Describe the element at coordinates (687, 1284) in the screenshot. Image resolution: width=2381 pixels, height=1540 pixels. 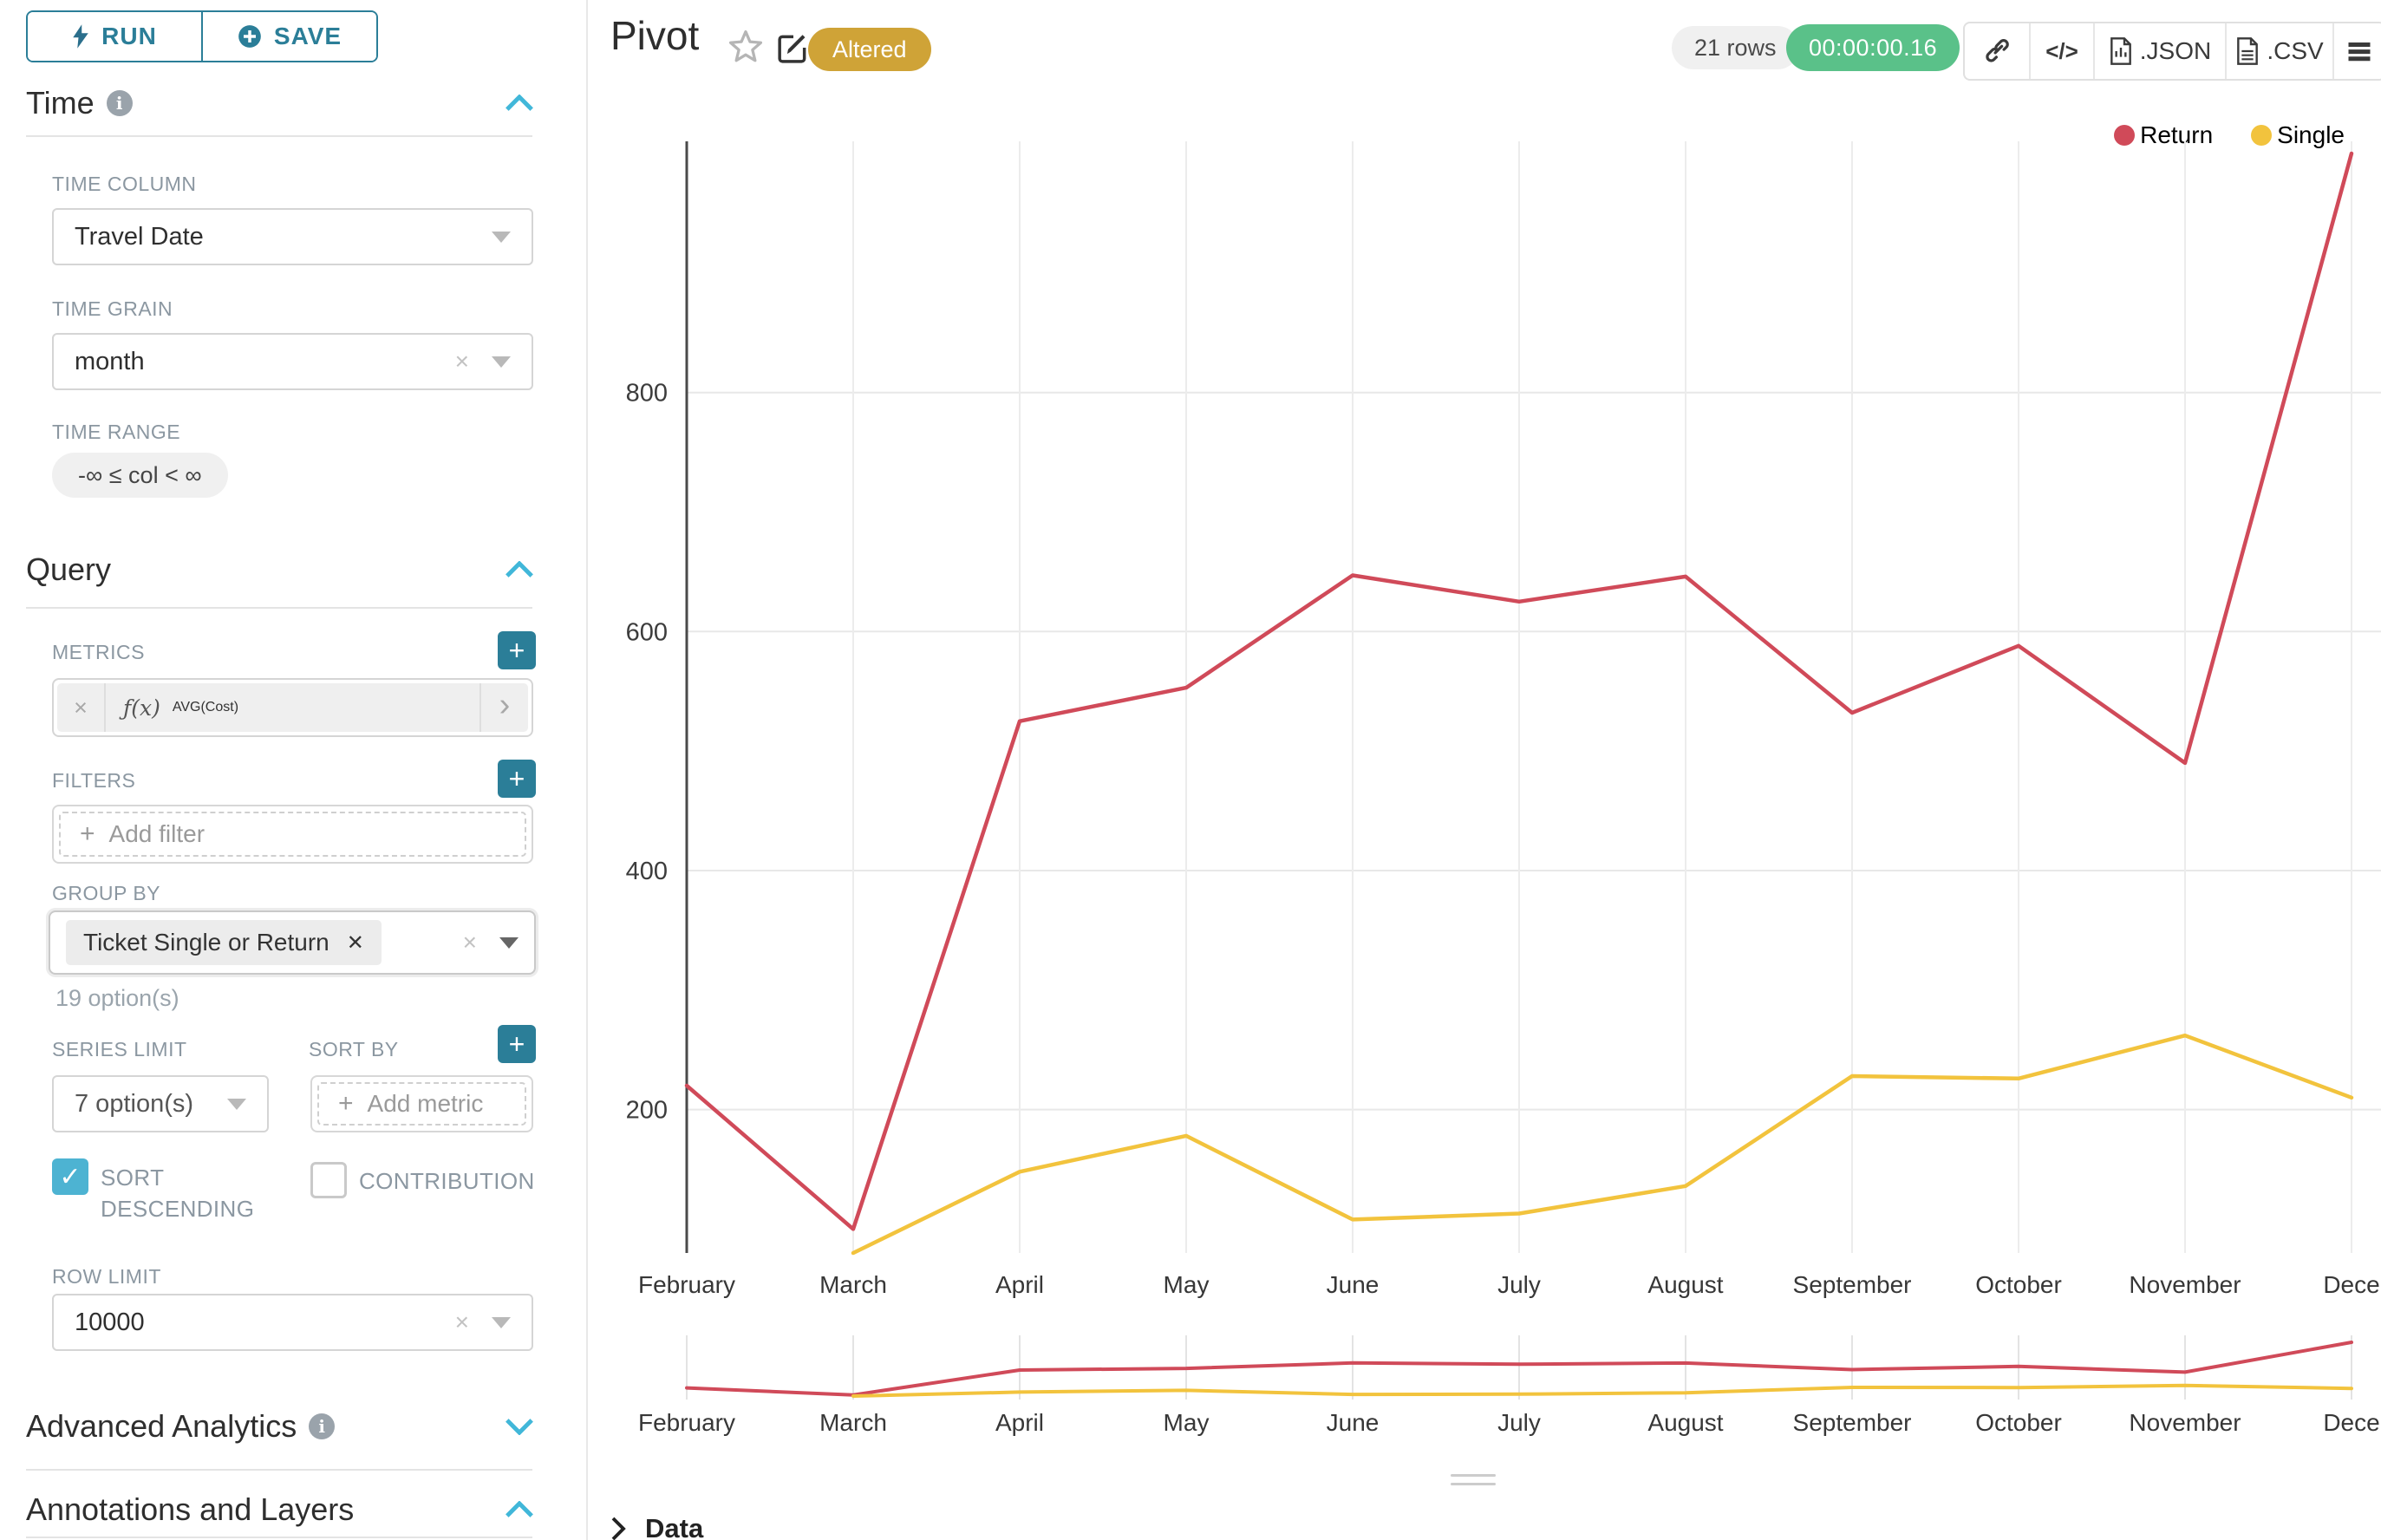
I see `svg-text: February` at that location.